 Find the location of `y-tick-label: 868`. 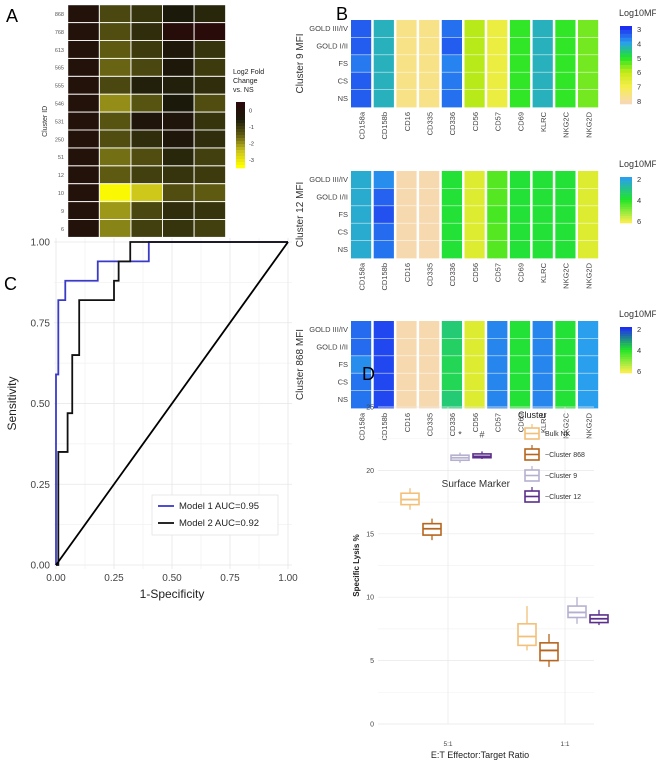

y-tick-label: 868 is located at coordinates (59, 15).